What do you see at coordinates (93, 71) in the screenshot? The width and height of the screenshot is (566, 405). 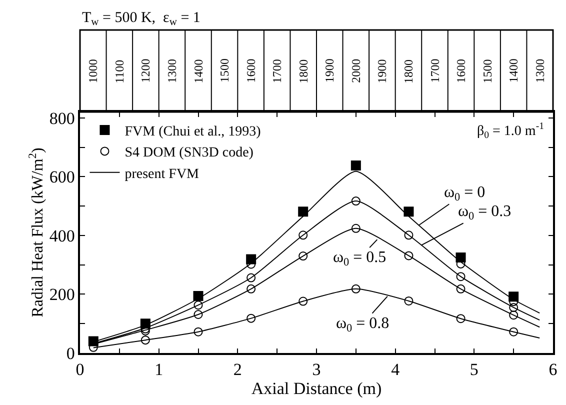 I see `text: 1000` at bounding box center [93, 71].